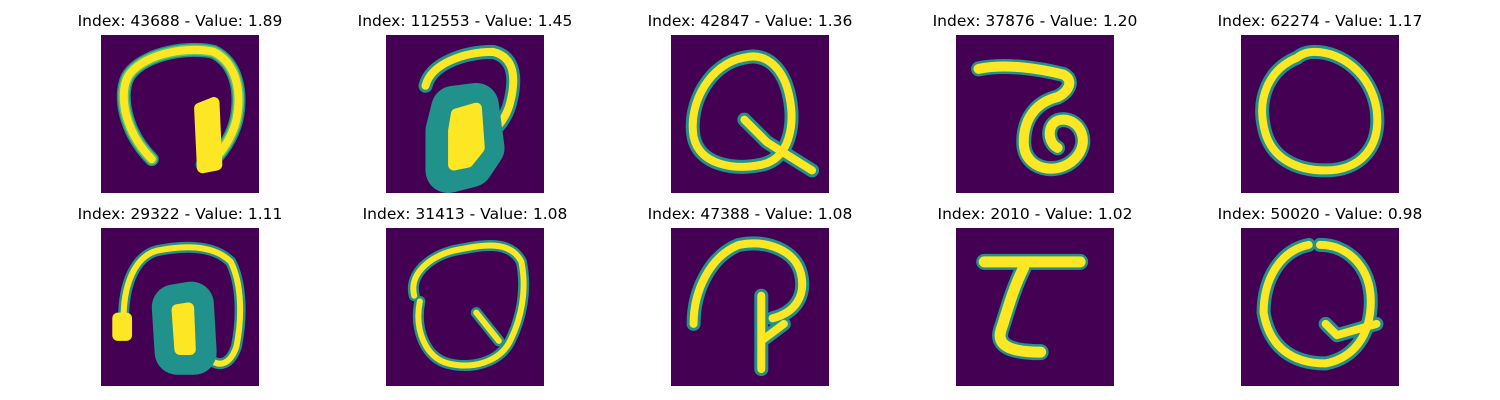 The image size is (1500, 400). I want to click on panel-title: Index: 42847 - Value: 1.36, so click(750, 21).